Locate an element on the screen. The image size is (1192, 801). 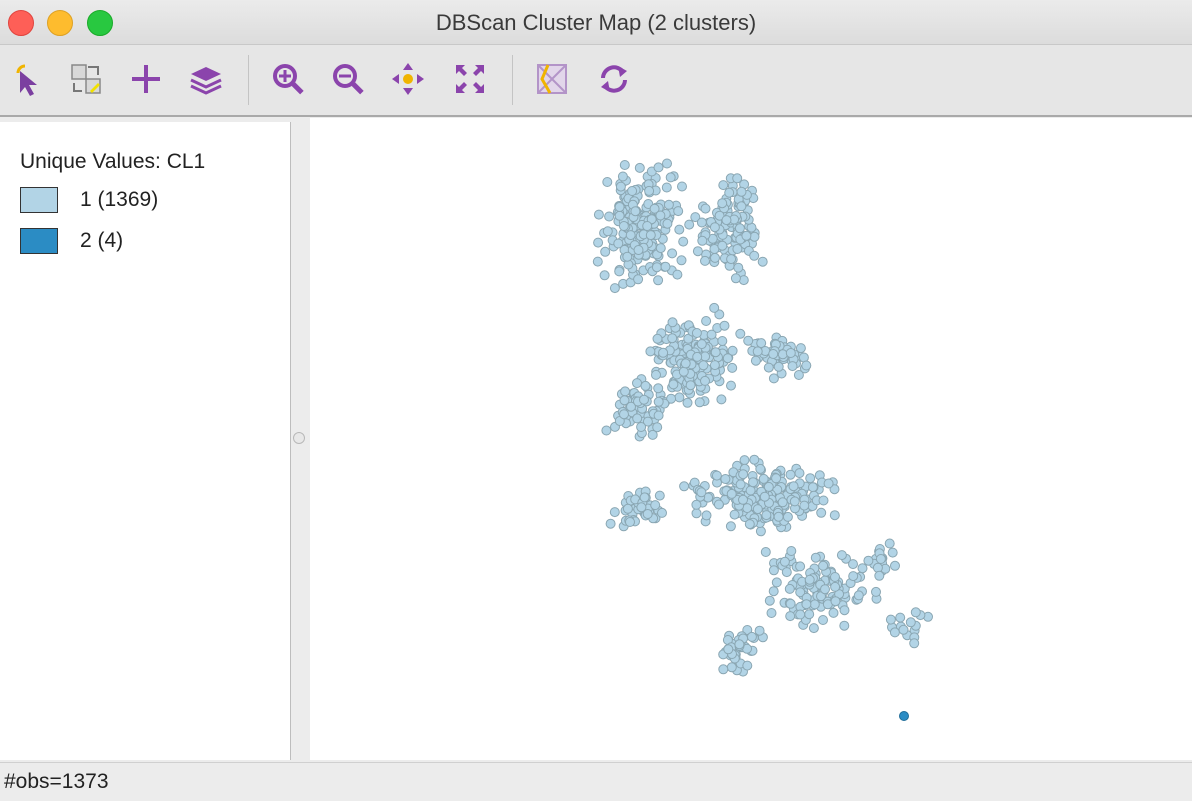
maximize-window-button is located at coordinates (100, 23).